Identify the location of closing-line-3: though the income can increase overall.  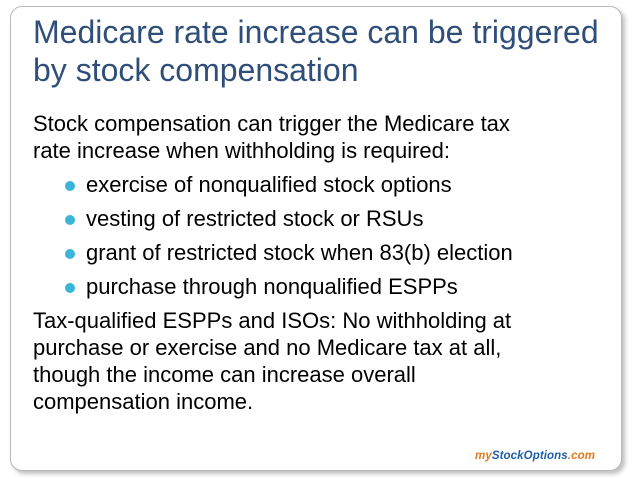
(224, 374).